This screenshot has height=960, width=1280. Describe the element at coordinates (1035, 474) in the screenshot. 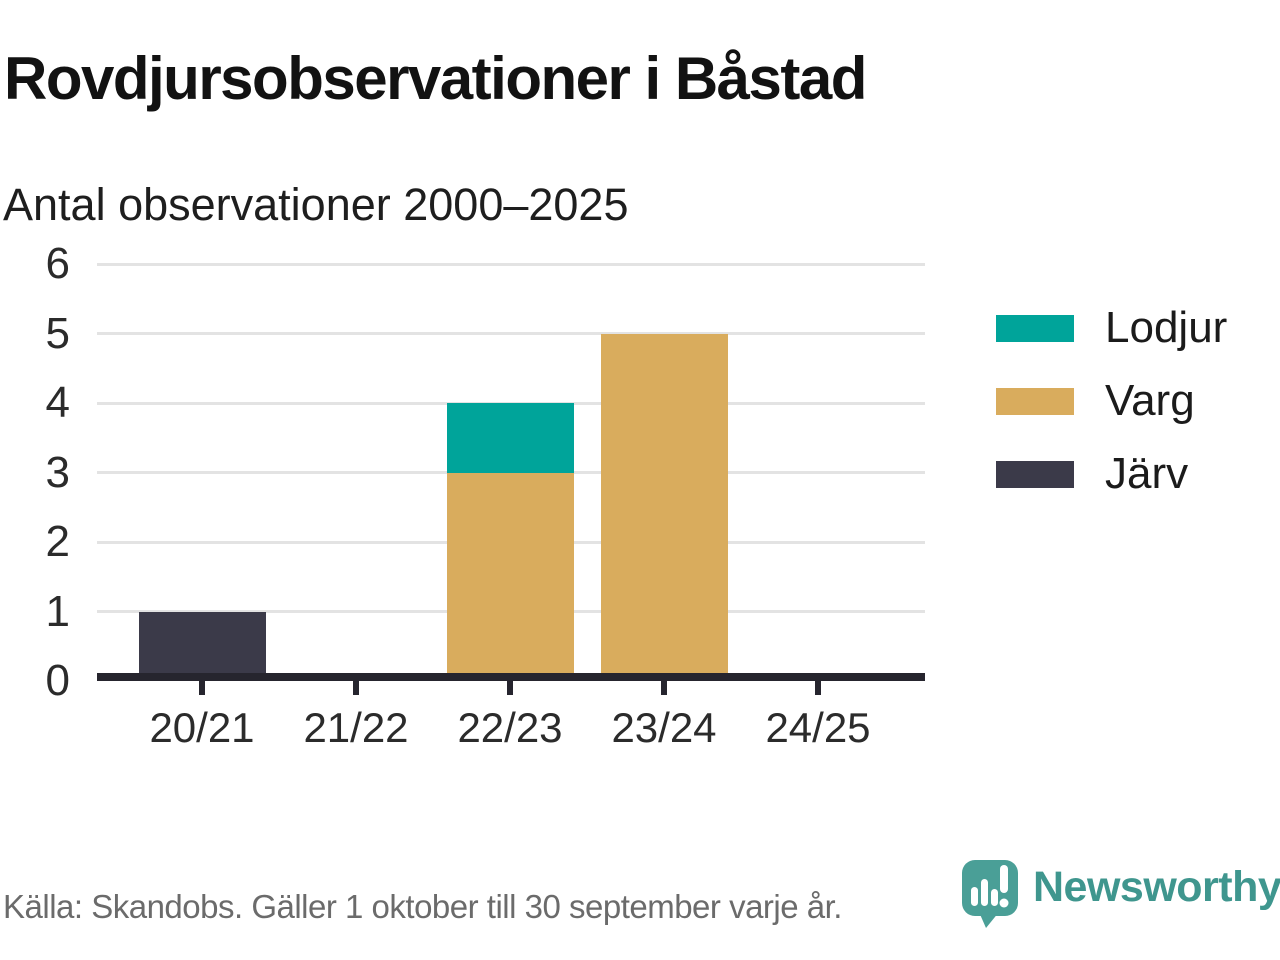

I see `legend-swatch-jarv` at that location.